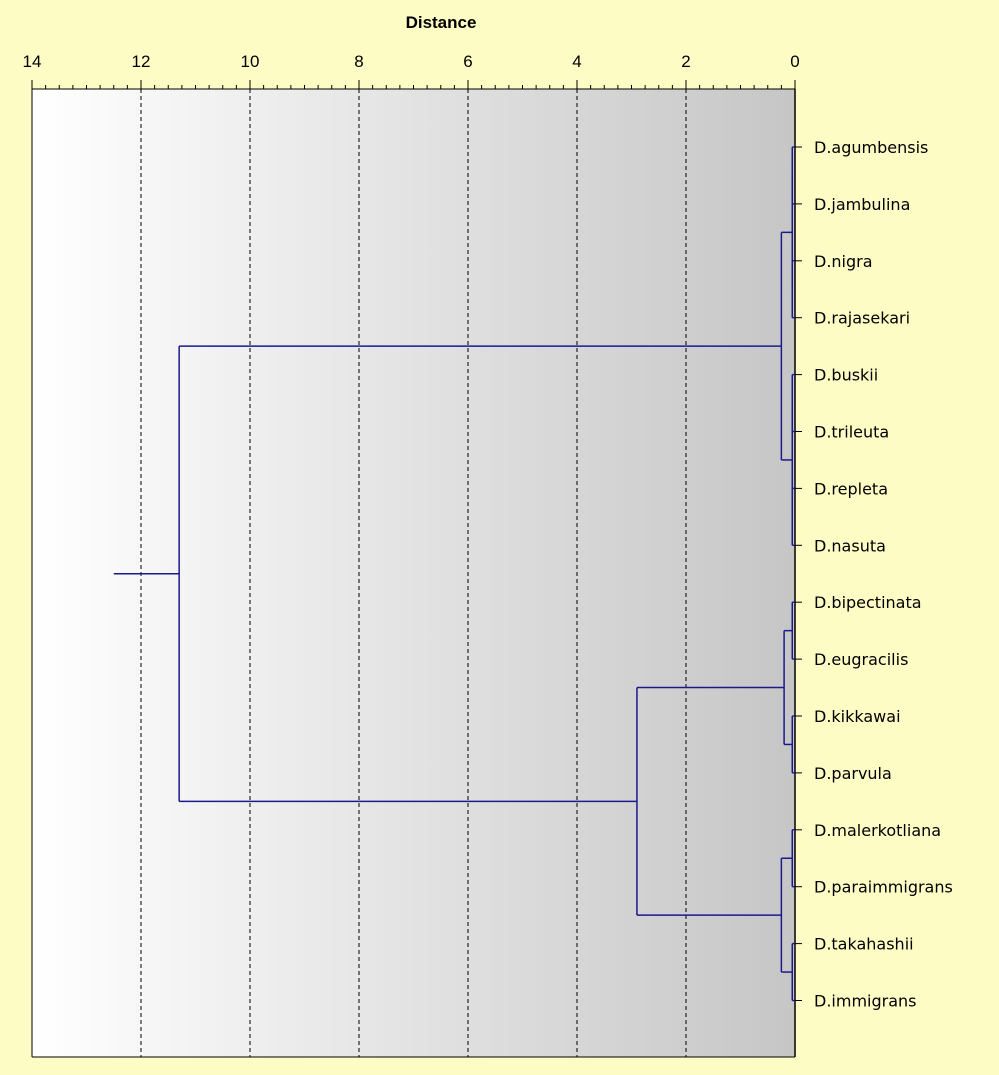  What do you see at coordinates (413, 84) in the screenshot?
I see `x-axis-ticks` at bounding box center [413, 84].